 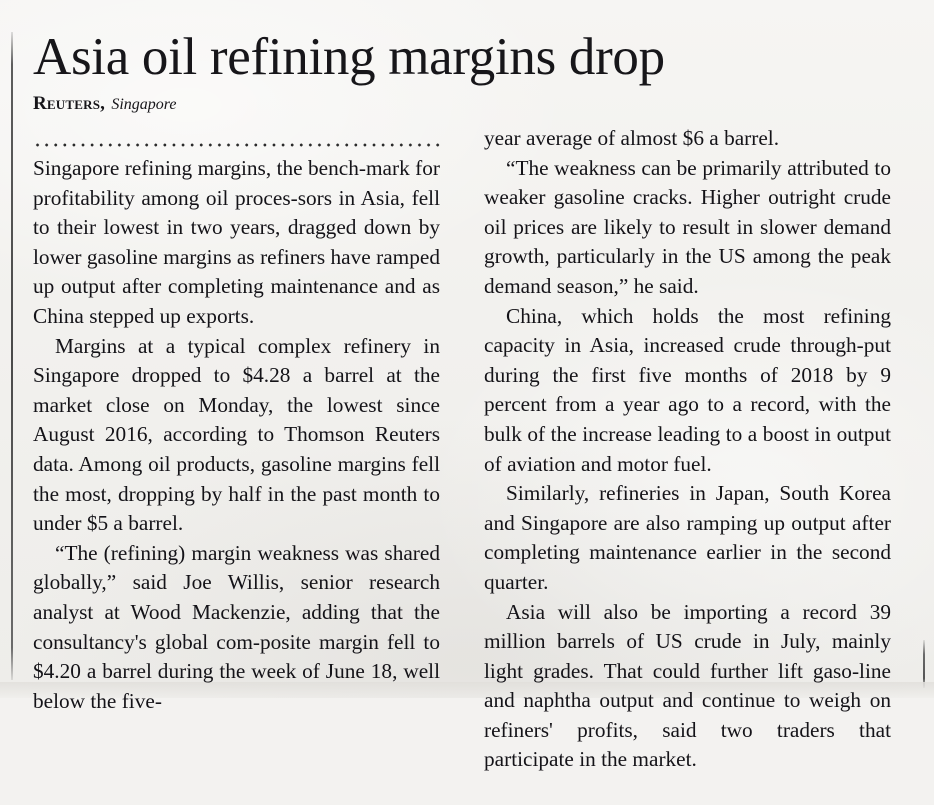 I want to click on byline-location: Singapore, so click(x=144, y=105).